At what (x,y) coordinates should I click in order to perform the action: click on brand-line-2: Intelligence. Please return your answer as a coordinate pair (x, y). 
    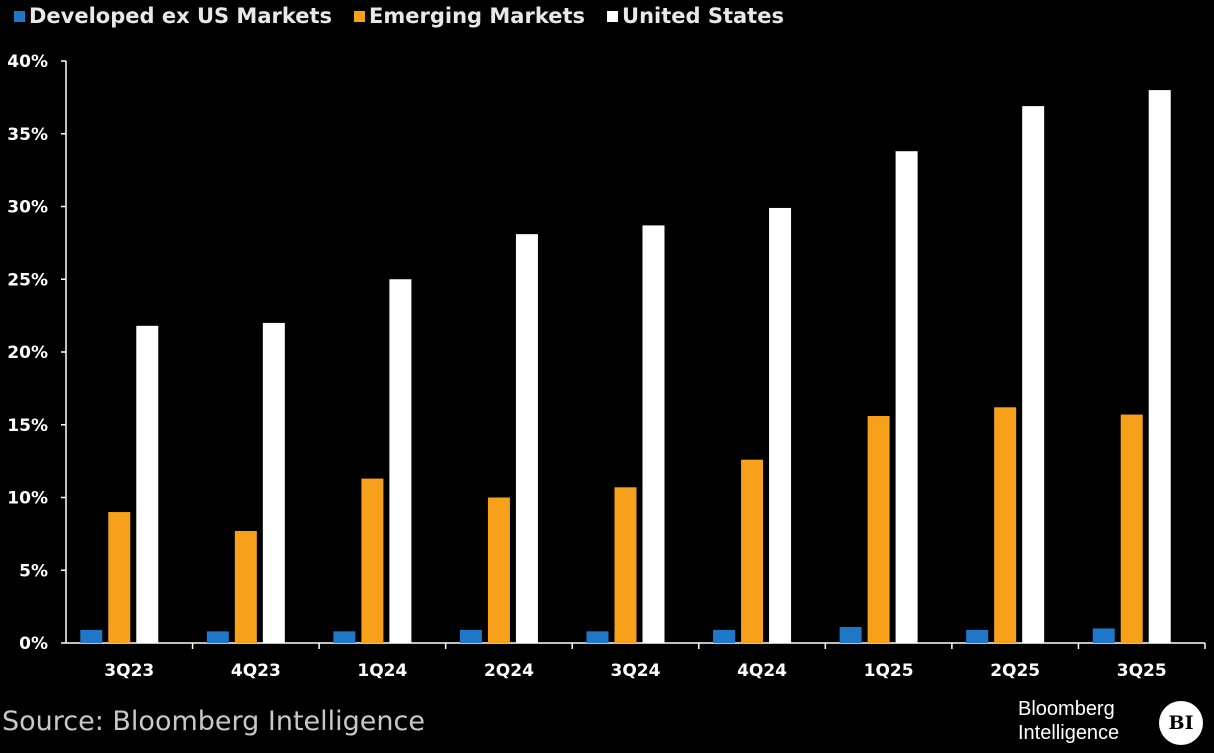
    Looking at the image, I should click on (1069, 733).